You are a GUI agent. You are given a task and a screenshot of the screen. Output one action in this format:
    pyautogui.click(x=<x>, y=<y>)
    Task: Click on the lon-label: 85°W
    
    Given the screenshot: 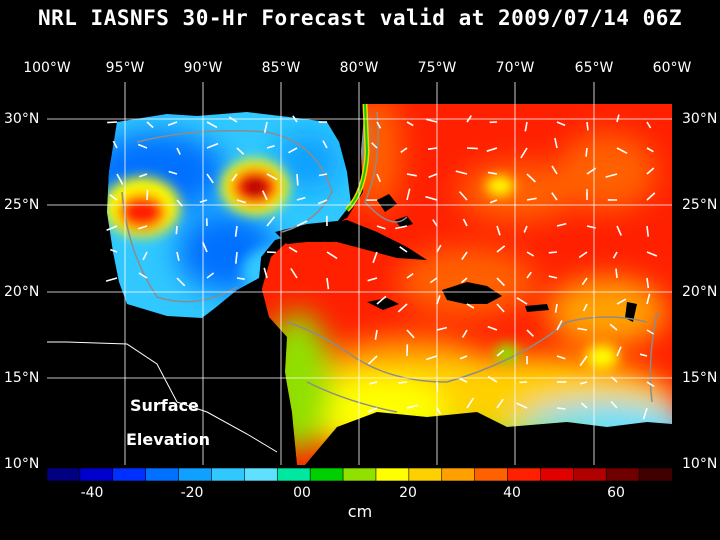 What is the action you would take?
    pyautogui.click(x=281, y=68)
    